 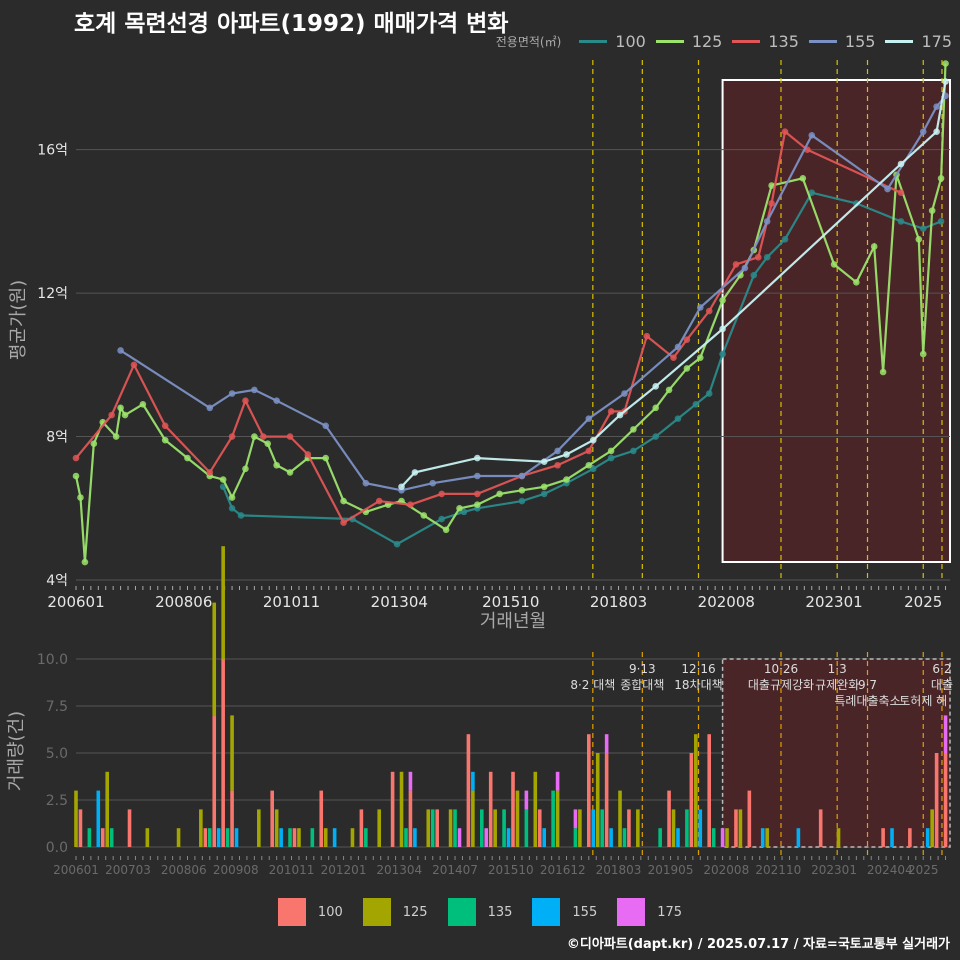 What do you see at coordinates (642, 669) in the screenshot?
I see `policy-annotation: 9·13` at bounding box center [642, 669].